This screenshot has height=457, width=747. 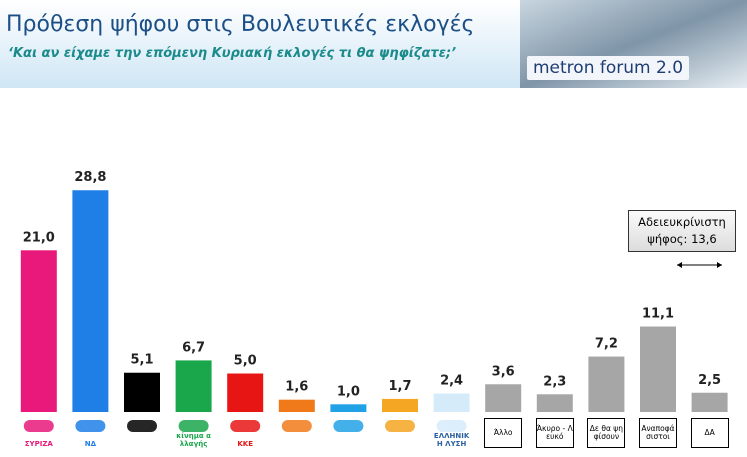 What do you see at coordinates (682, 222) in the screenshot?
I see `annotation-line: Αδειευκρίνιστη` at bounding box center [682, 222].